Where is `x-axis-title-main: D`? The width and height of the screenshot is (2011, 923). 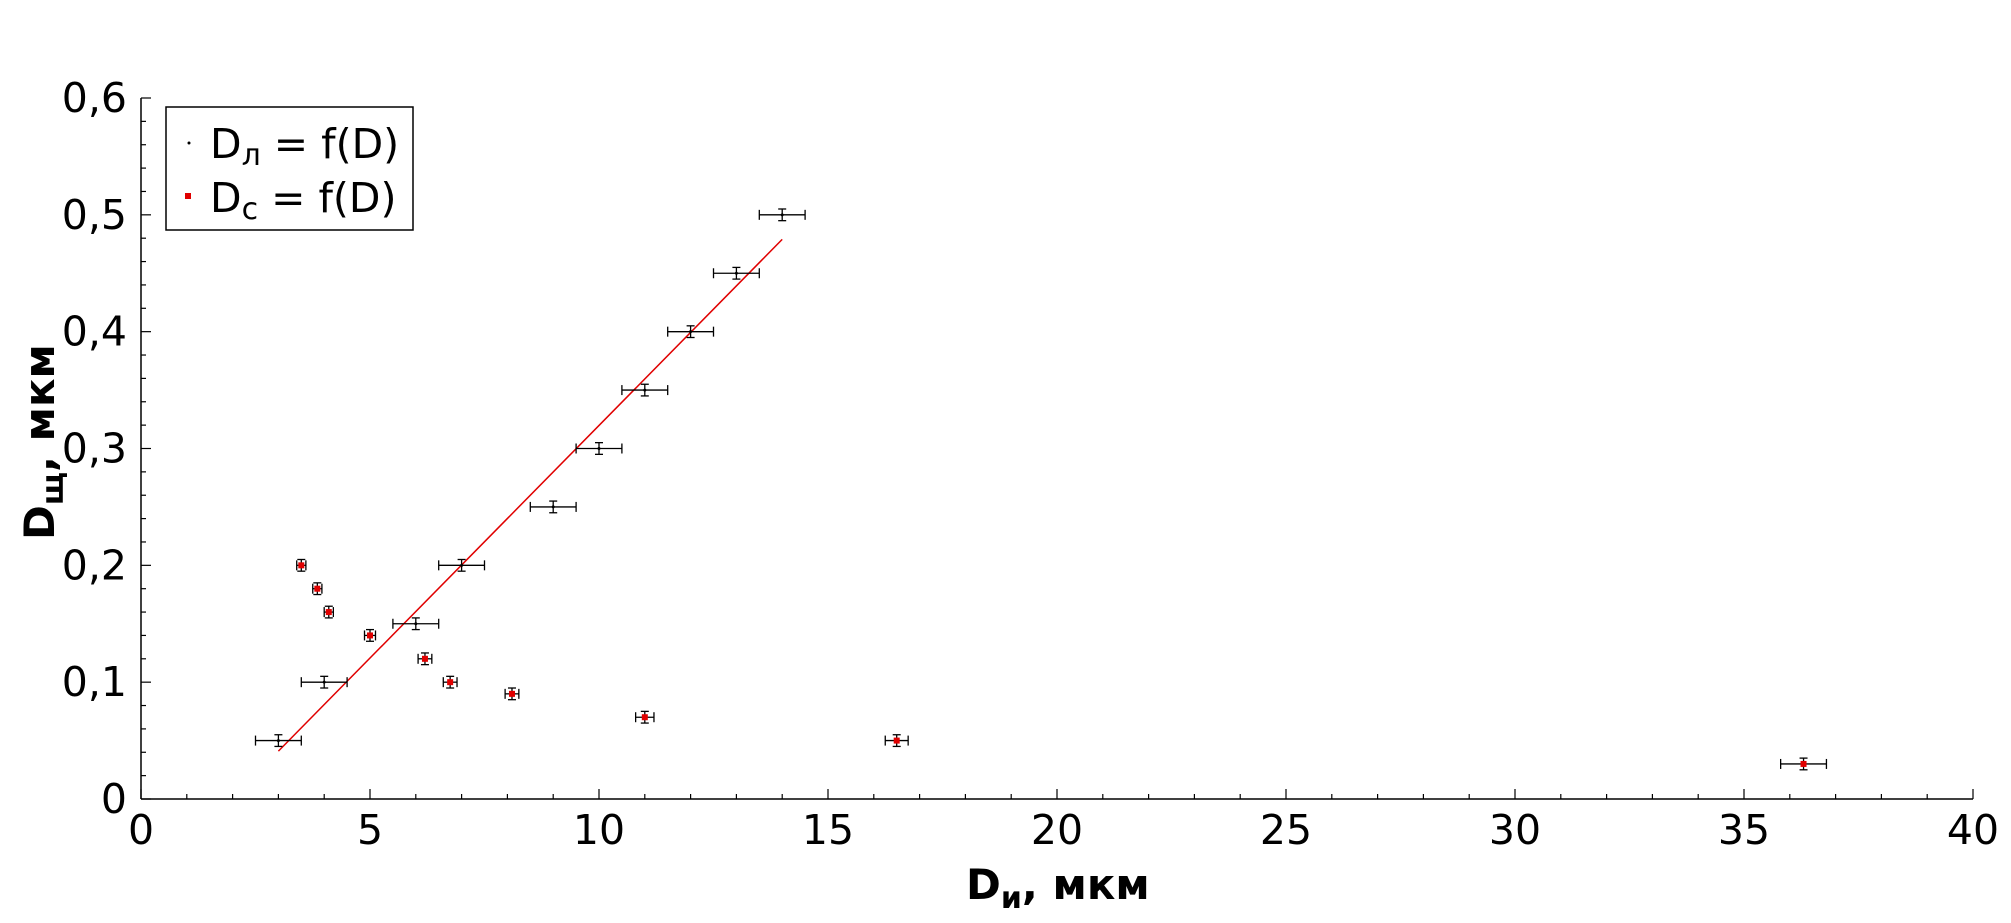 x-axis-title-main: D is located at coordinates (983, 884).